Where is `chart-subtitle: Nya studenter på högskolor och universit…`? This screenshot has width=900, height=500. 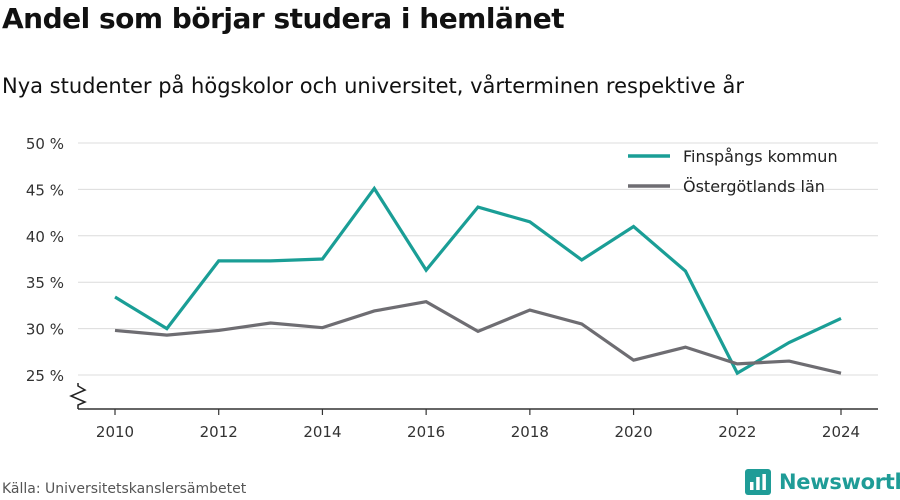
chart-subtitle: Nya studenter på högskolor och universit… is located at coordinates (373, 86).